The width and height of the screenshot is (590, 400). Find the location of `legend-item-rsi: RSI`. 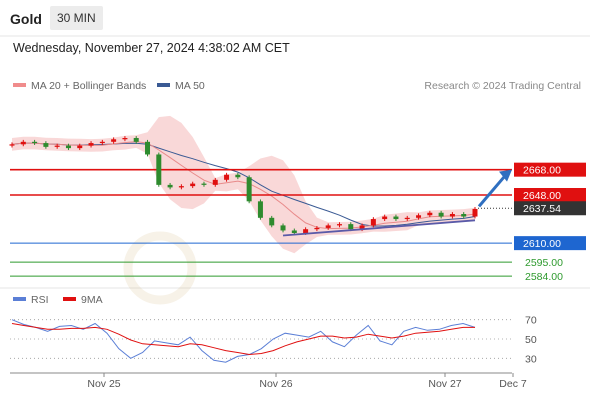

legend-item-rsi: RSI is located at coordinates (31, 300).